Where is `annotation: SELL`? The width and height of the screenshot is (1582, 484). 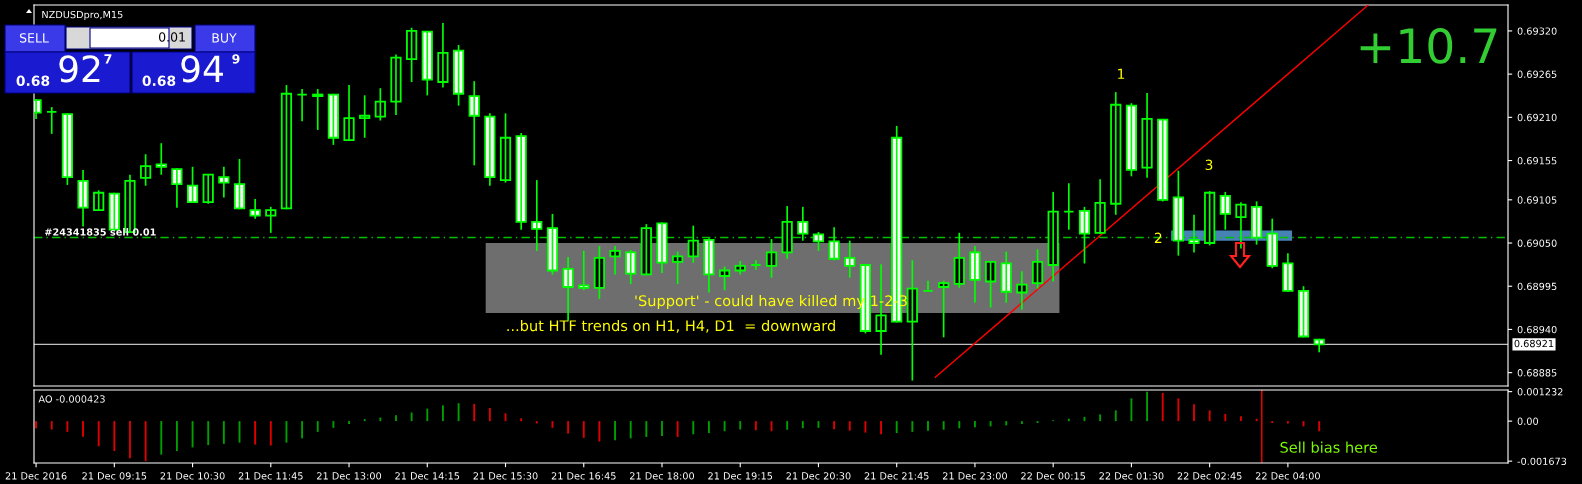
annotation: SELL is located at coordinates (34, 38).